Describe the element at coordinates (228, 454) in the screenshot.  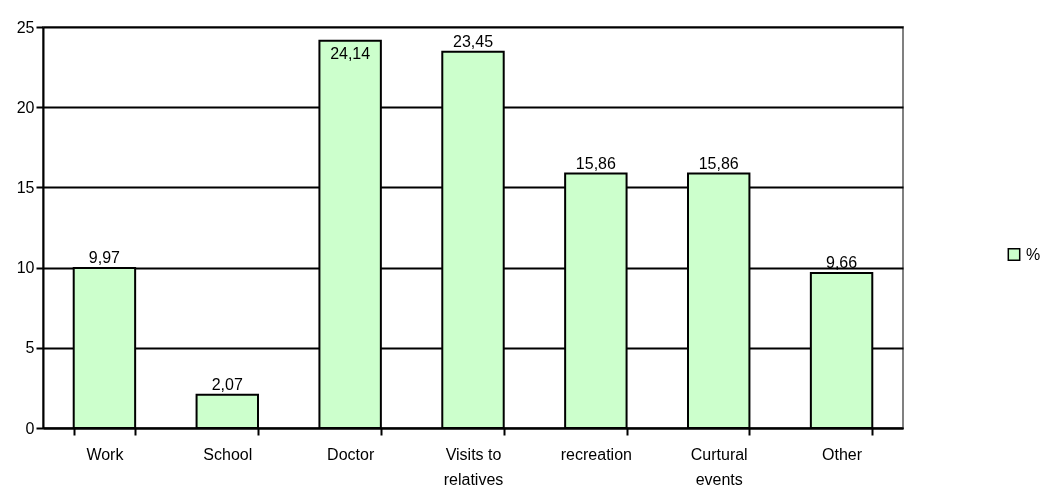
I see `x-tick-label: School` at that location.